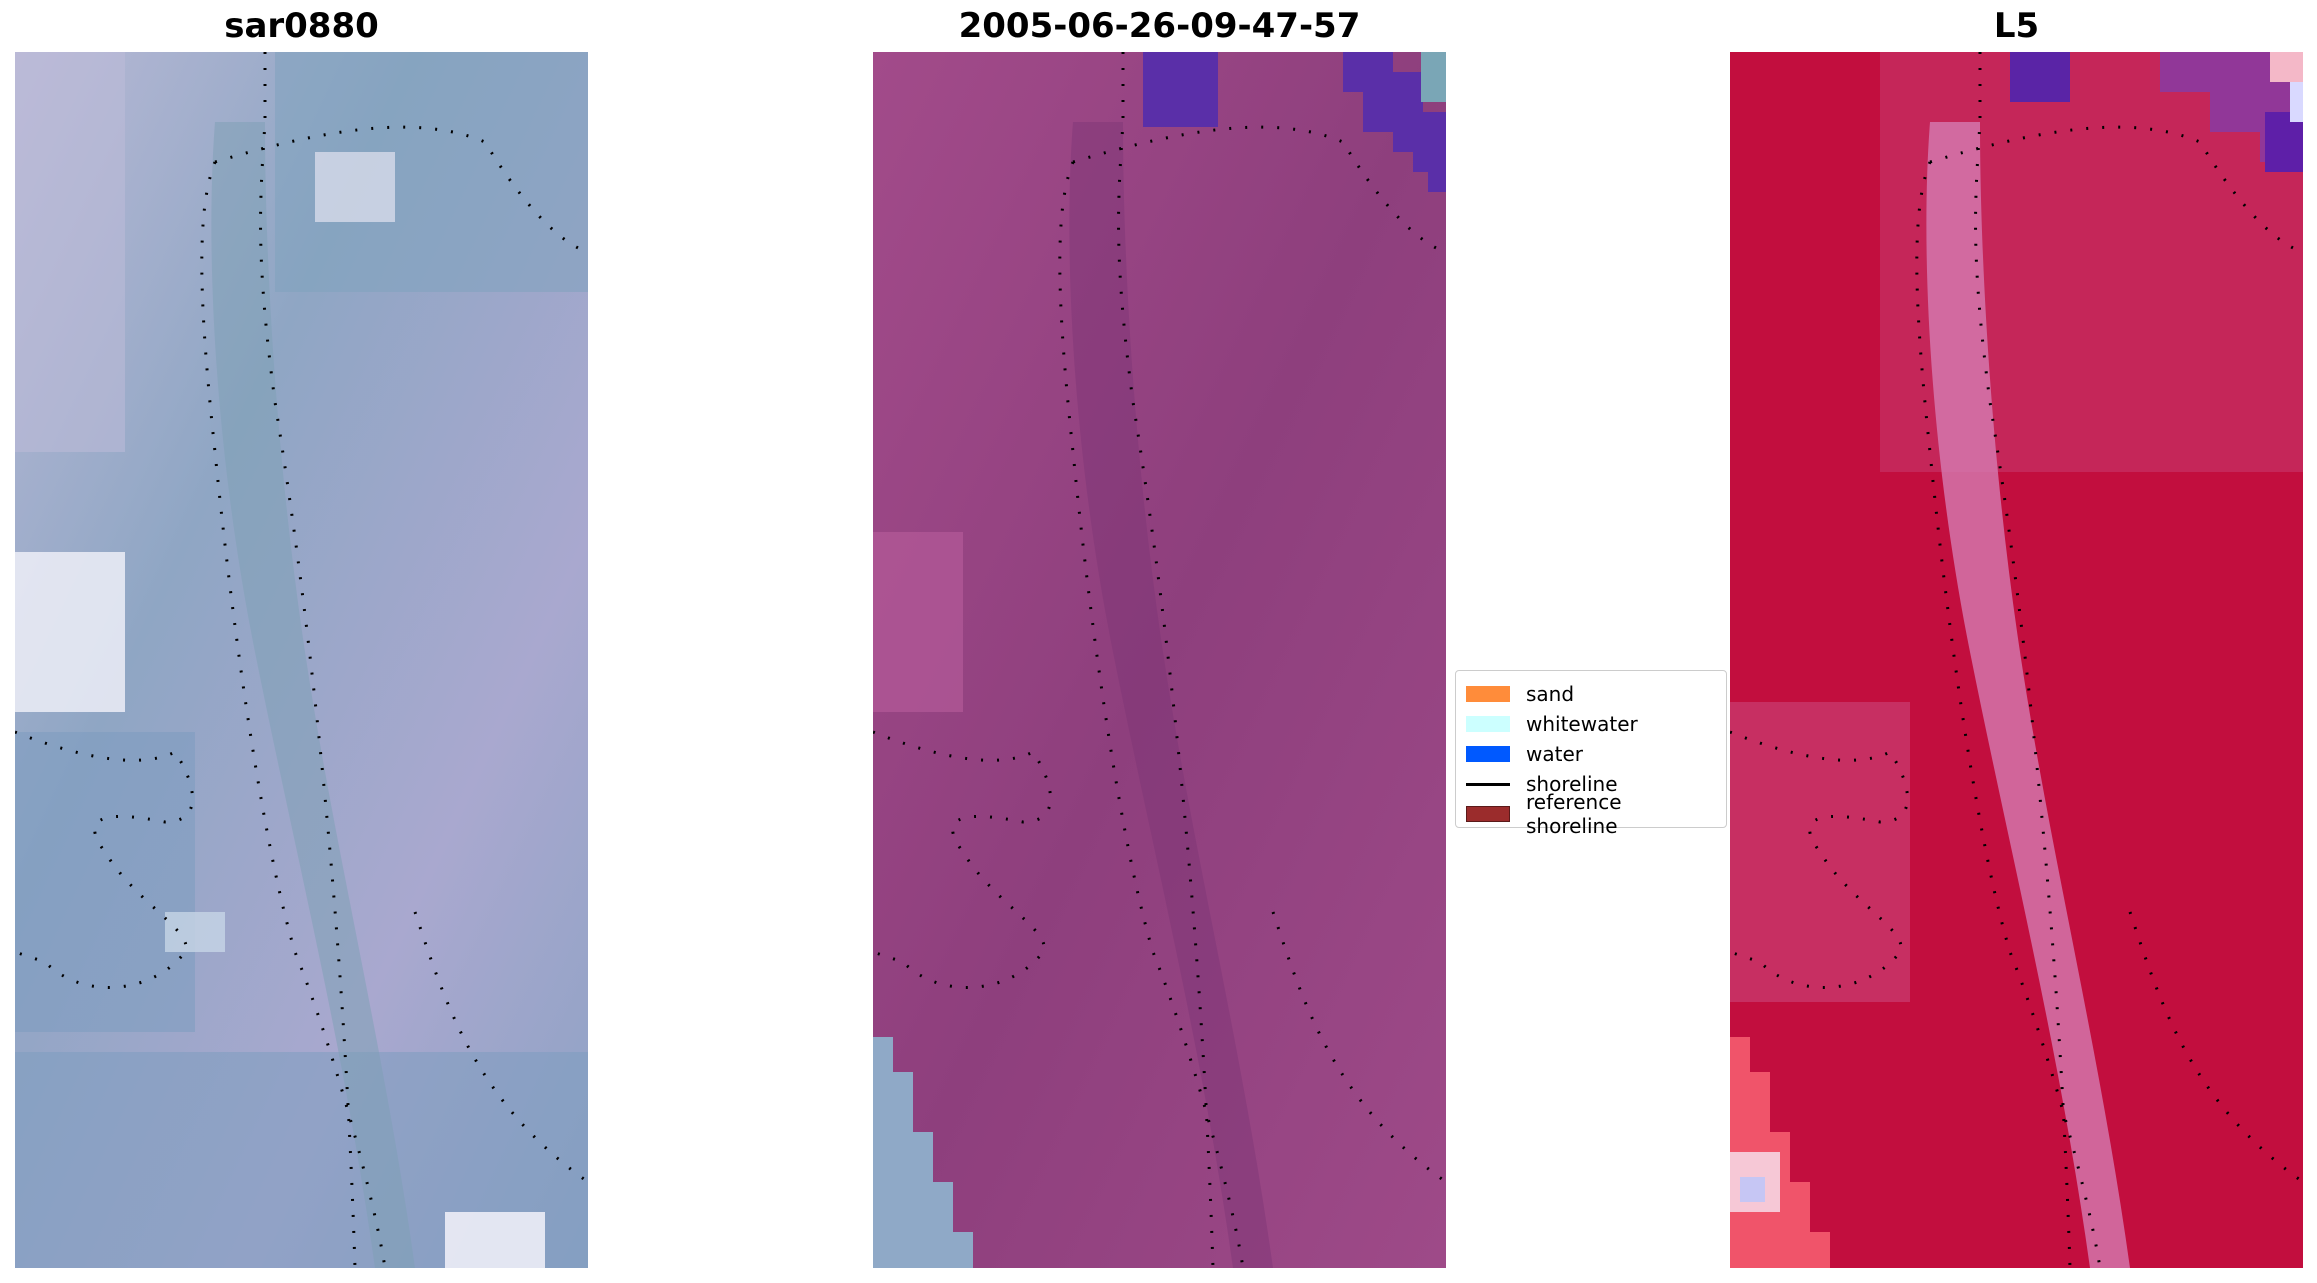 The image size is (2317, 1283). Describe the element at coordinates (1582, 724) in the screenshot. I see `legend-label-whitewater: whitewater` at that location.